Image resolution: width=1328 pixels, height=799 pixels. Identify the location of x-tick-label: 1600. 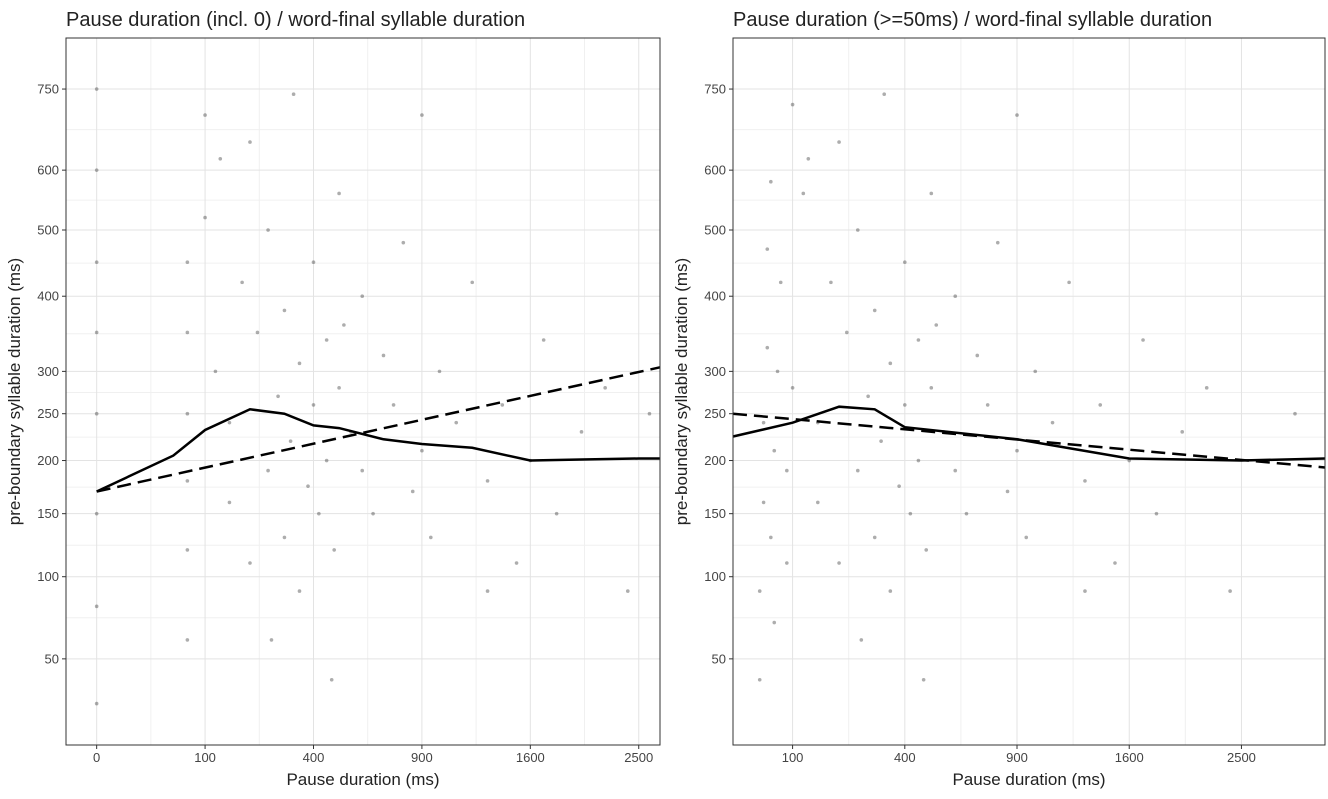
(530, 757).